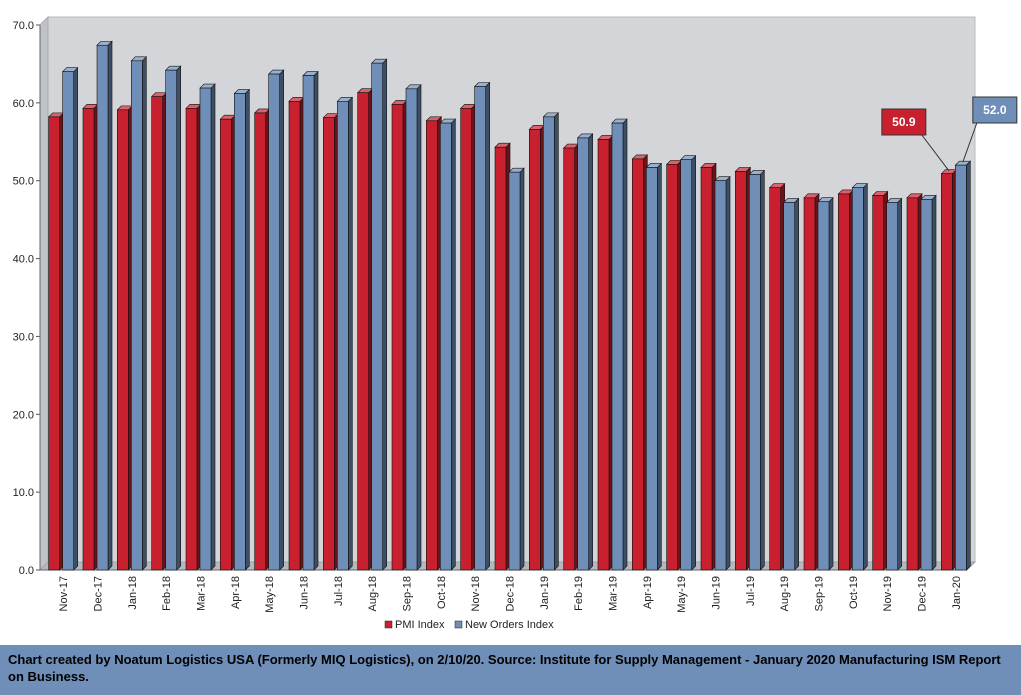 The image size is (1021, 695). What do you see at coordinates (167, 593) in the screenshot?
I see `x-axis-tick-label: Feb-18` at bounding box center [167, 593].